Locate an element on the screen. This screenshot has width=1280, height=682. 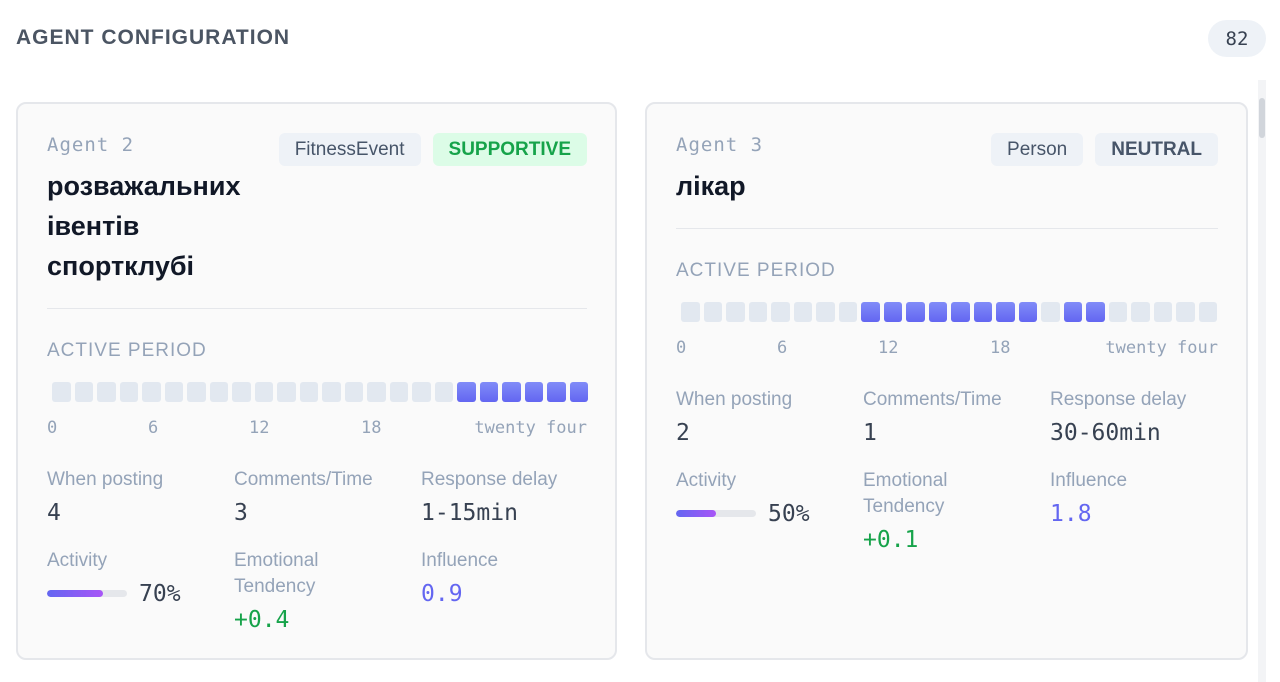
scrollbar-thumb is located at coordinates (1262, 118).